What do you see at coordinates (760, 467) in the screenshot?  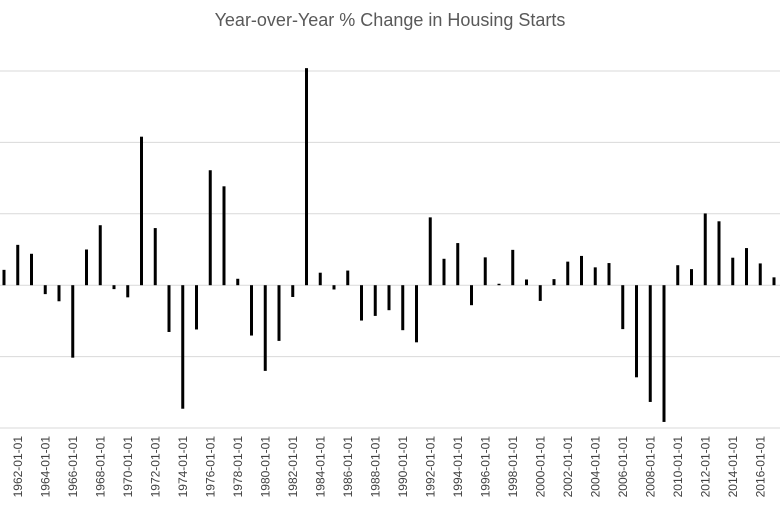 I see `x-tick-label: 2016-01-01` at bounding box center [760, 467].